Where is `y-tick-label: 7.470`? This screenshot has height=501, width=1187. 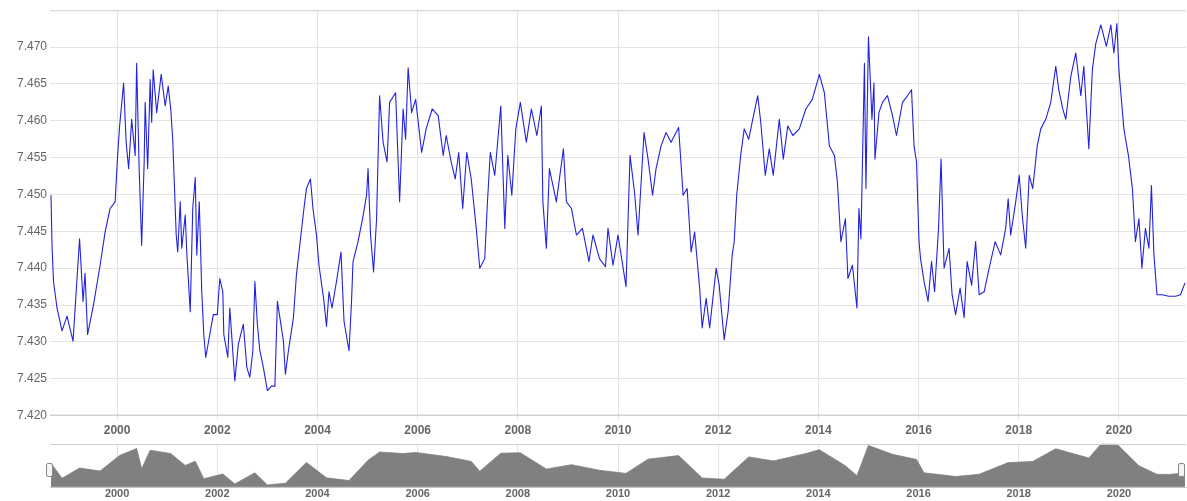 y-tick-label: 7.470 is located at coordinates (32, 46).